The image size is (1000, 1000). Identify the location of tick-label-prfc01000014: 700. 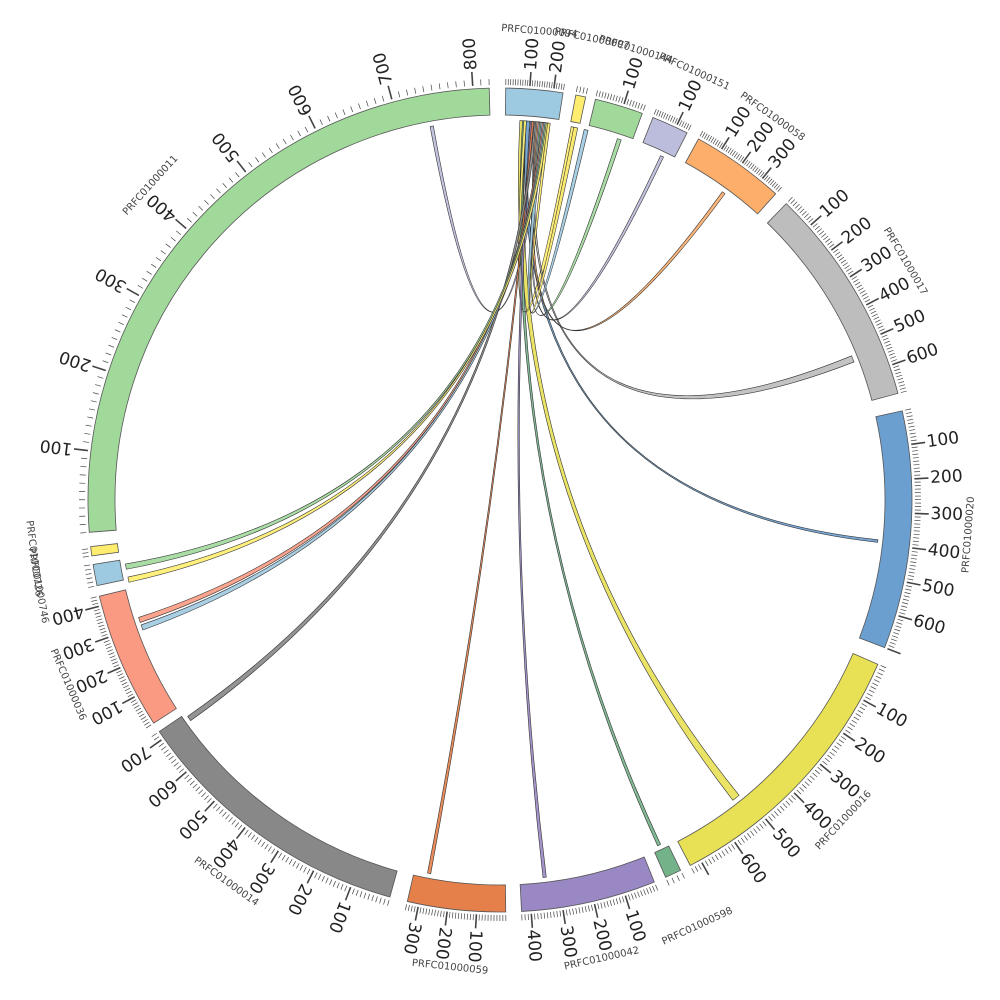
(135, 758).